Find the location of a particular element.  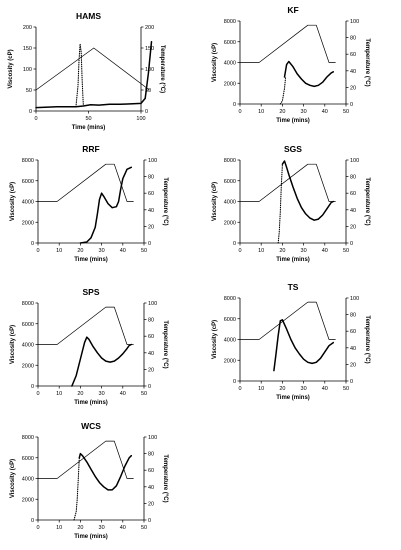

chart-title: HAMS is located at coordinates (88, 16).